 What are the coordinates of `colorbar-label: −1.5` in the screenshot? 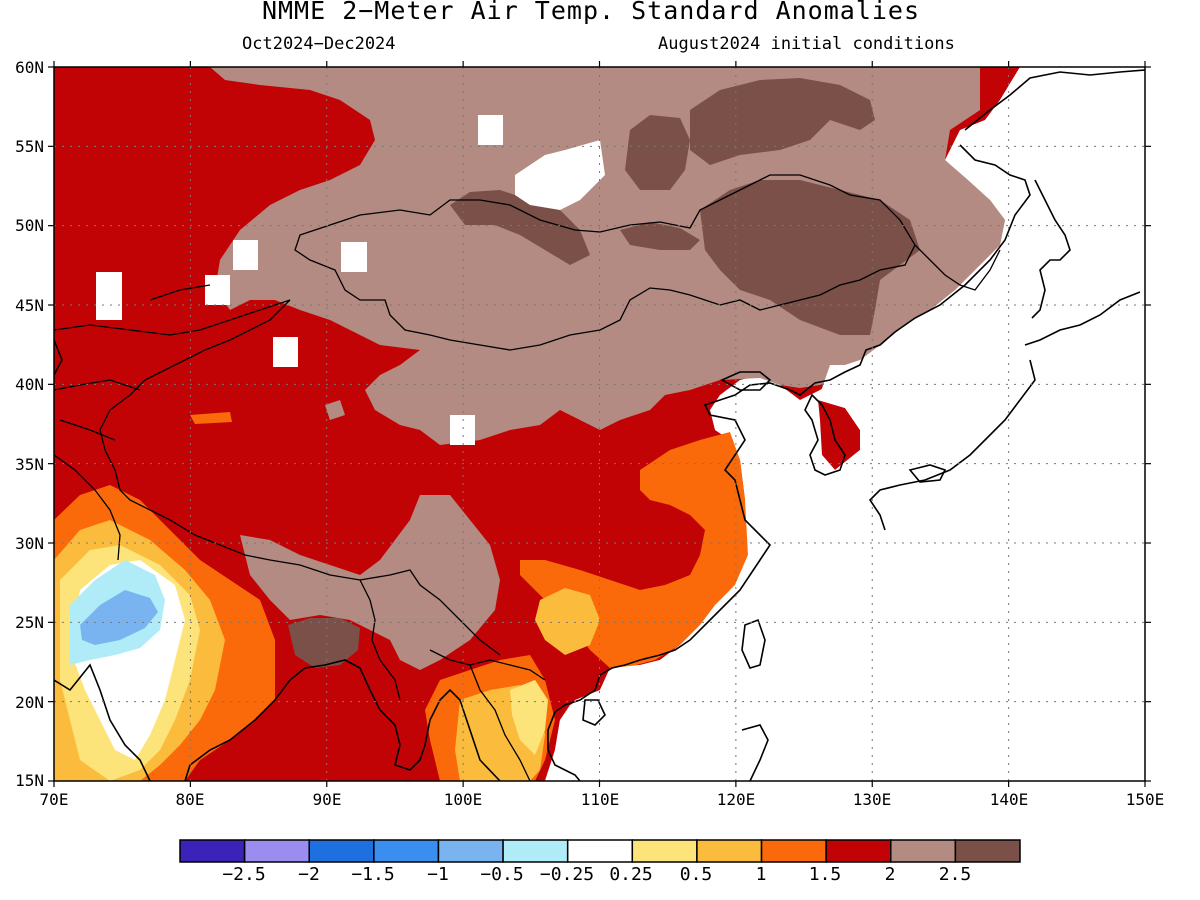 It's located at (373, 874).